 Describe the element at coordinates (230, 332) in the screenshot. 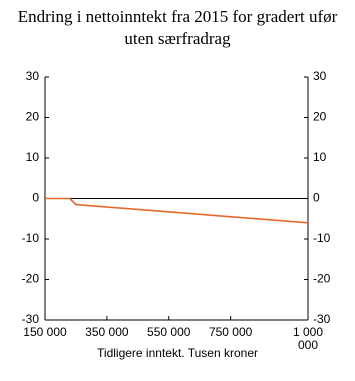

I see `x-tick-label: 750 000` at that location.